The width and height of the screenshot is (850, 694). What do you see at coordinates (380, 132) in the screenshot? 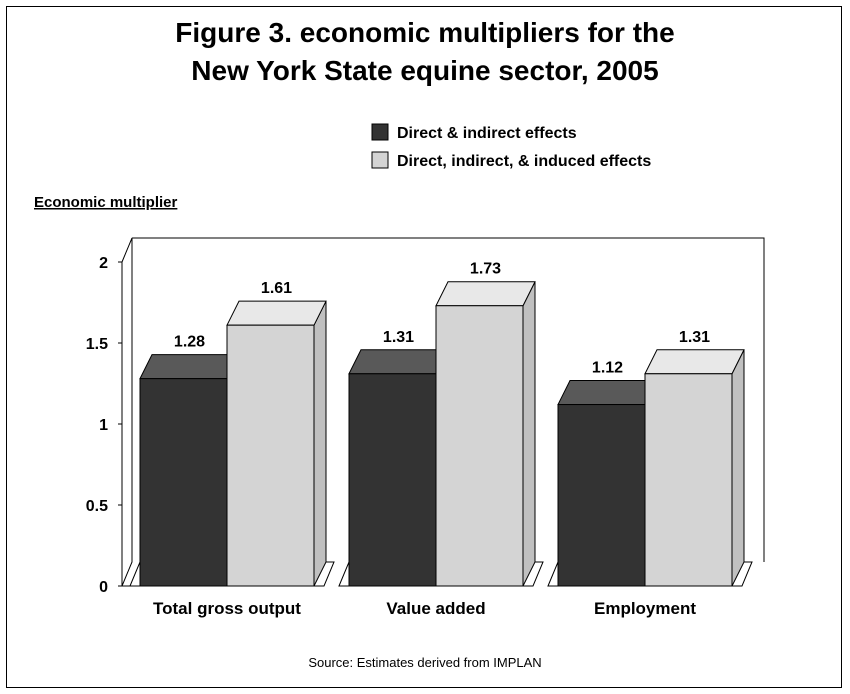
I see `legend-swatch-direct-indirect` at bounding box center [380, 132].